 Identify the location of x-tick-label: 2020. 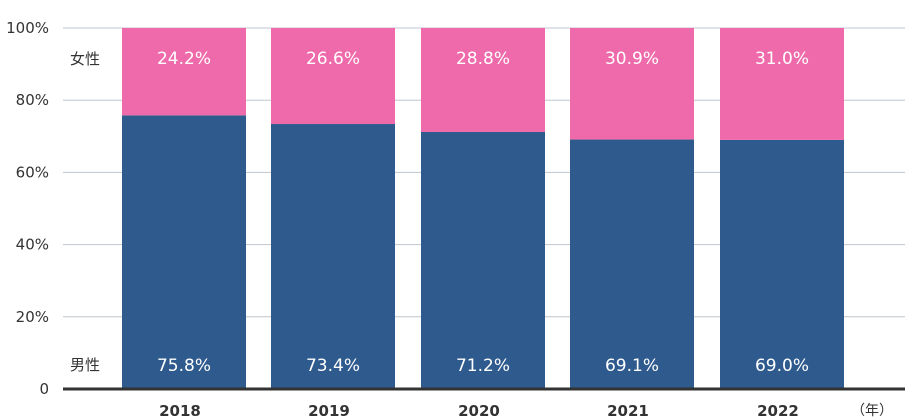
(479, 411).